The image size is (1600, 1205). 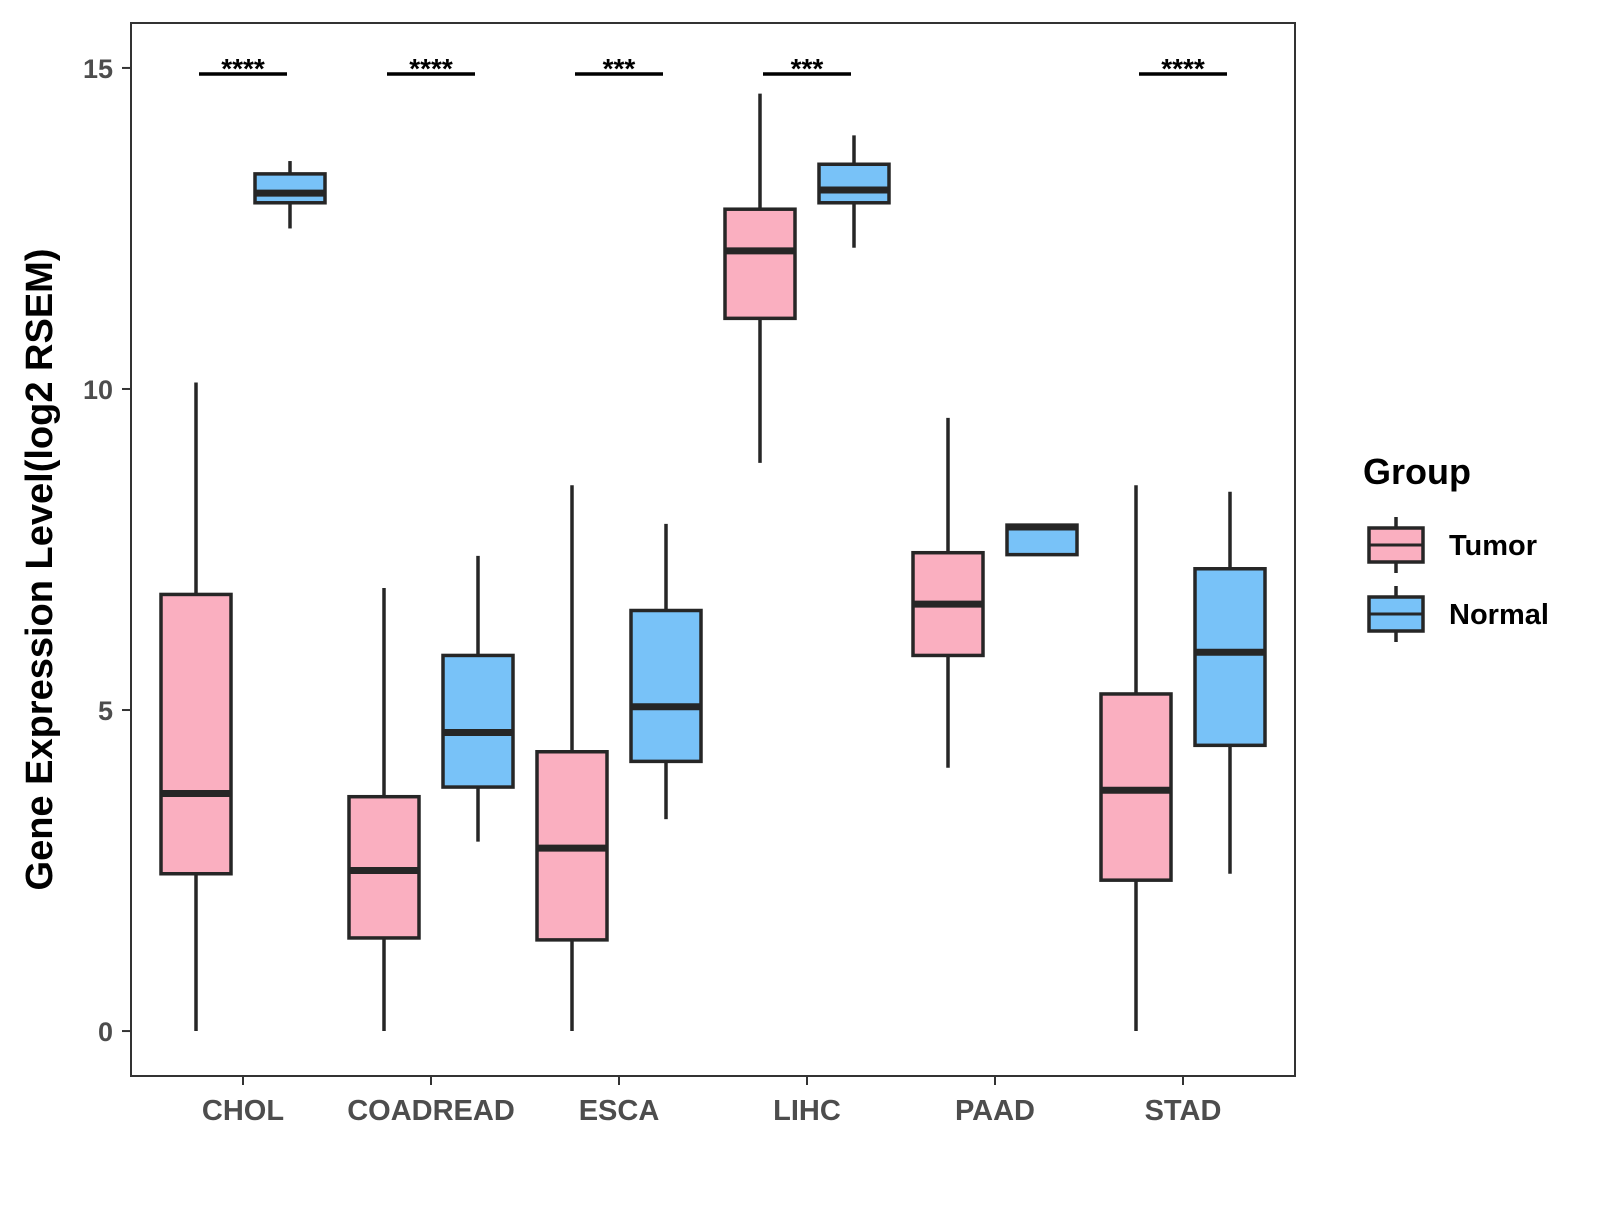 What do you see at coordinates (1417, 471) in the screenshot?
I see `legend-title: Group` at bounding box center [1417, 471].